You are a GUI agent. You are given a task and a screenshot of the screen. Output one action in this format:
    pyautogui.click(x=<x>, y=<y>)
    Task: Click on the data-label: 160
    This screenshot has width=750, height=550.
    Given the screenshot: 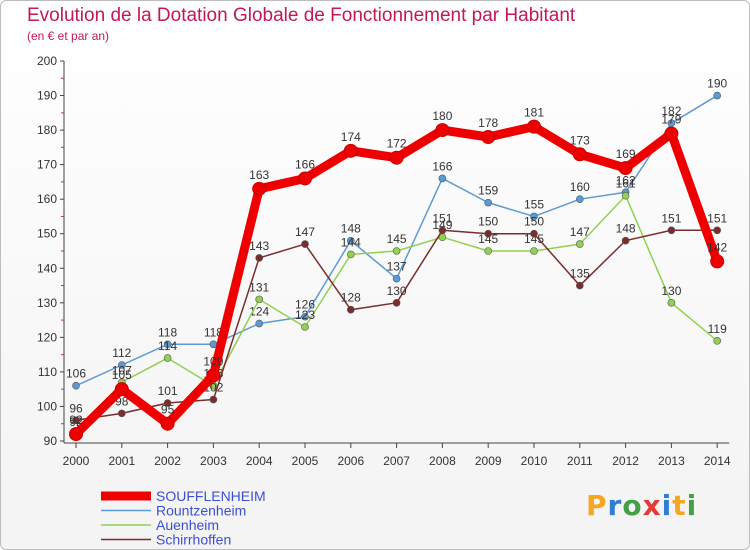 What is the action you would take?
    pyautogui.click(x=580, y=187)
    